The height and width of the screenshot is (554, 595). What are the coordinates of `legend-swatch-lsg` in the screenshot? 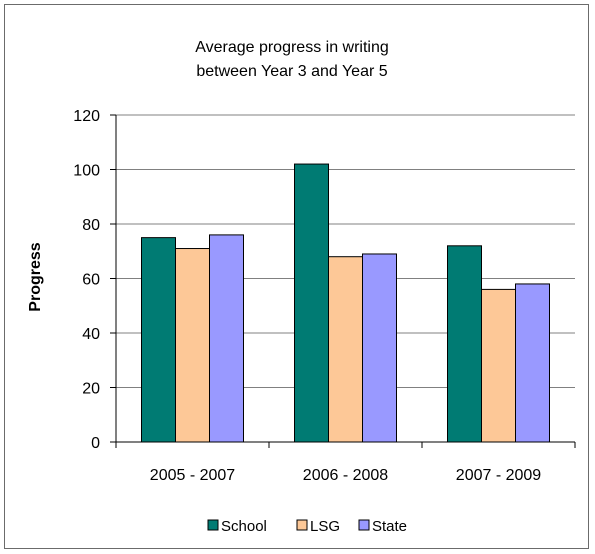 It's located at (302, 525).